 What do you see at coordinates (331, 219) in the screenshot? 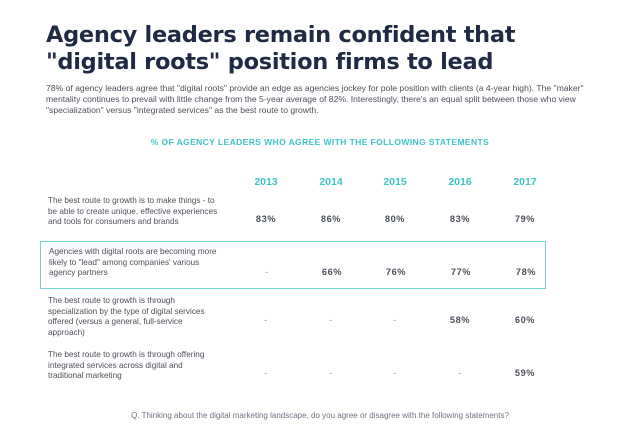
I see `value-cell-2014: 86%` at bounding box center [331, 219].